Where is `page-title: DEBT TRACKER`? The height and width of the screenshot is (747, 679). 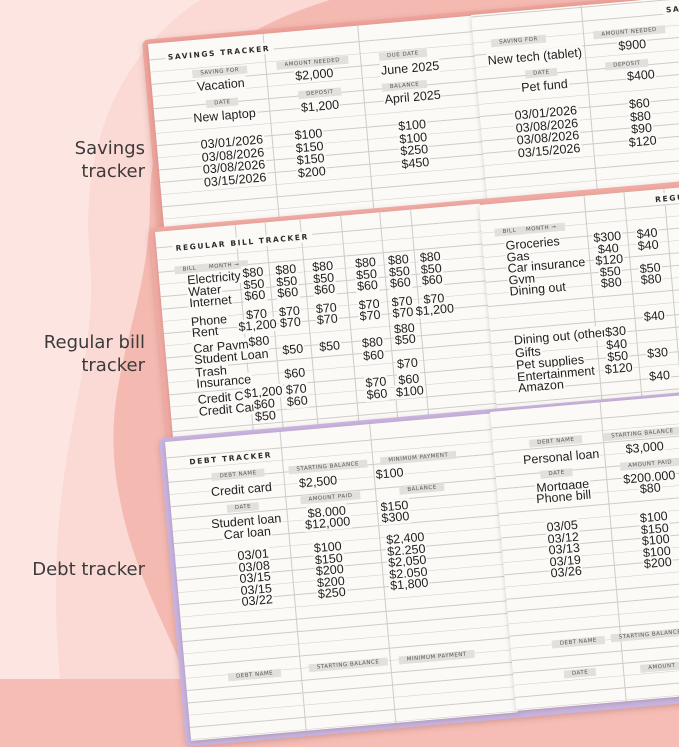 page-title: DEBT TRACKER is located at coordinates (230, 458).